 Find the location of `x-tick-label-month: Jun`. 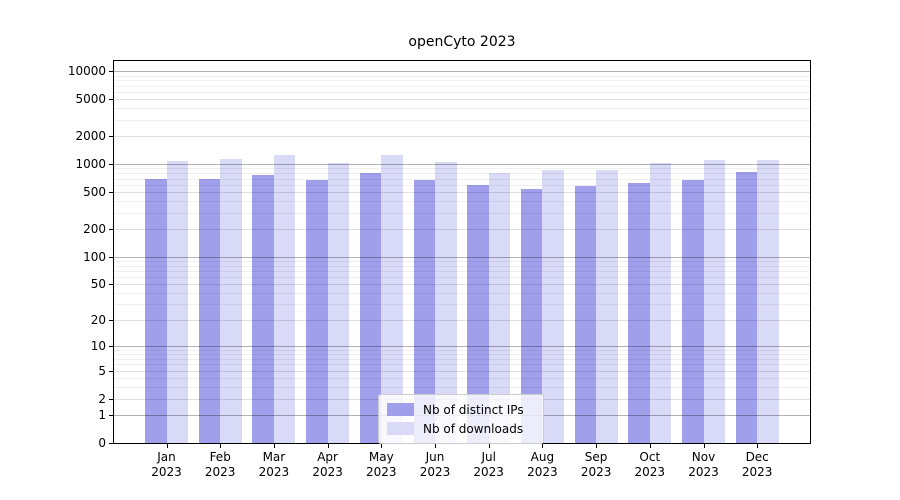

x-tick-label-month: Jun is located at coordinates (435, 457).